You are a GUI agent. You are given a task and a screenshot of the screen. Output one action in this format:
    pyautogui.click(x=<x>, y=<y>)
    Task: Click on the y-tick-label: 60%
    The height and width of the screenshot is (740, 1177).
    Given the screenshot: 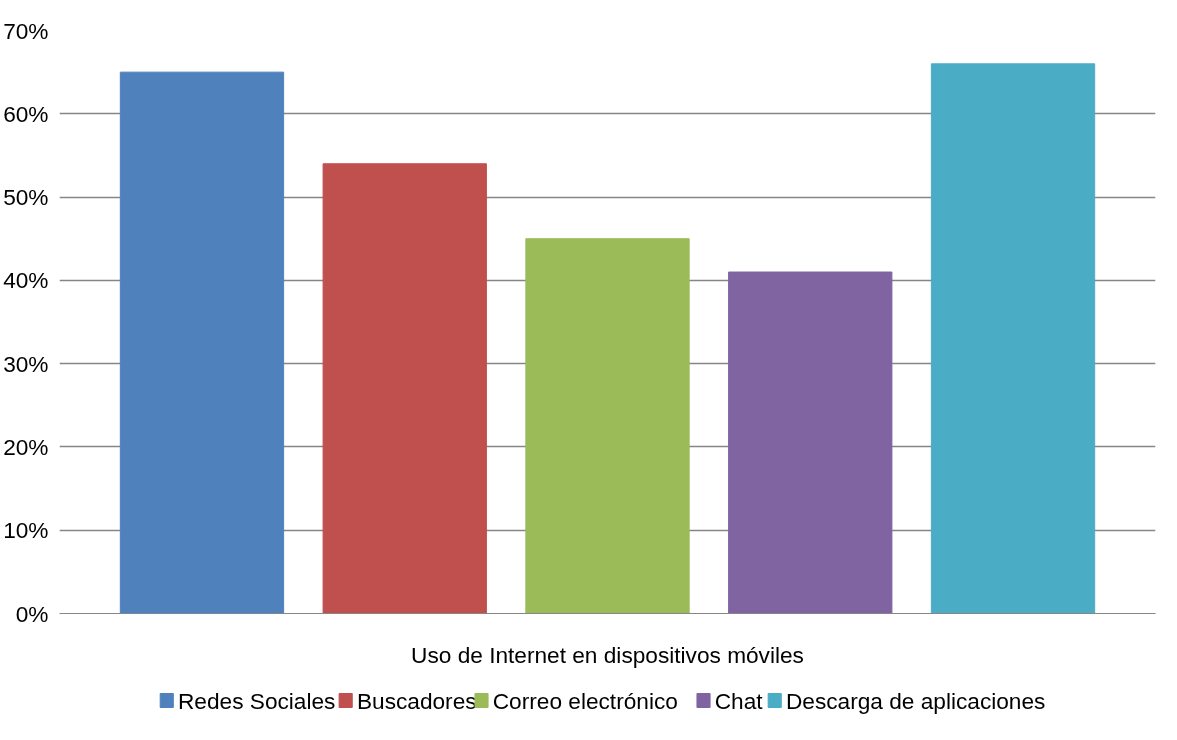 What is the action you would take?
    pyautogui.click(x=26, y=113)
    